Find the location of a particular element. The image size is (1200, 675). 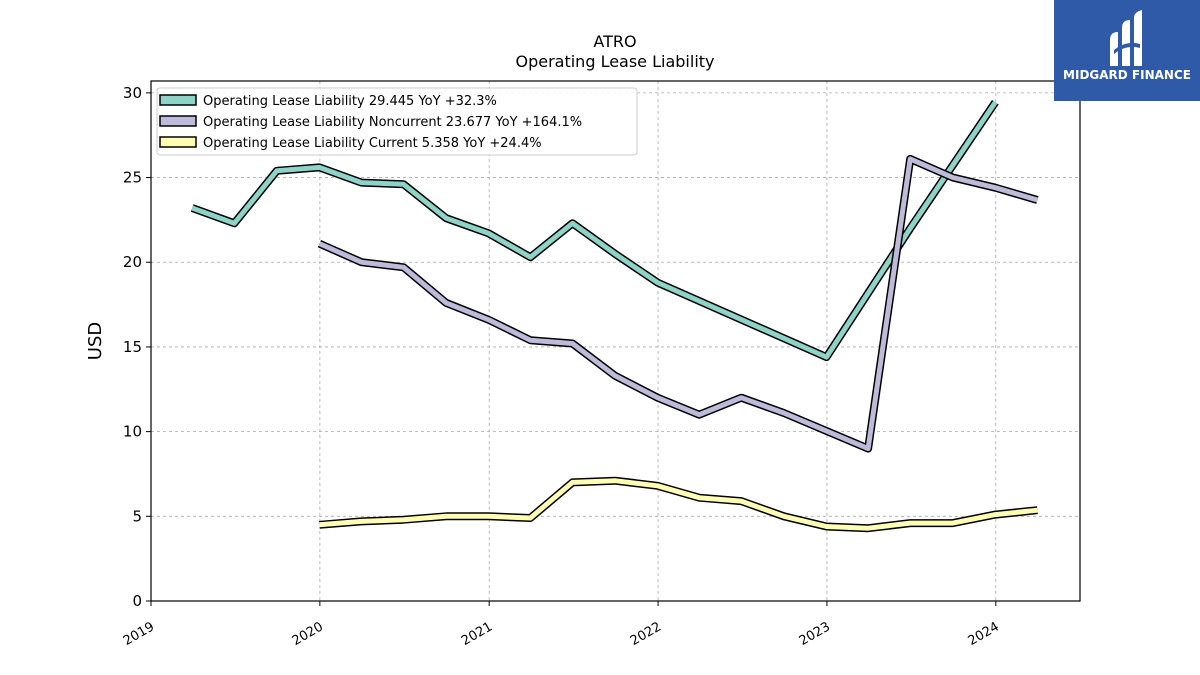

midgard-finance-logo: MIDGARD FINANCE is located at coordinates (1127, 50).